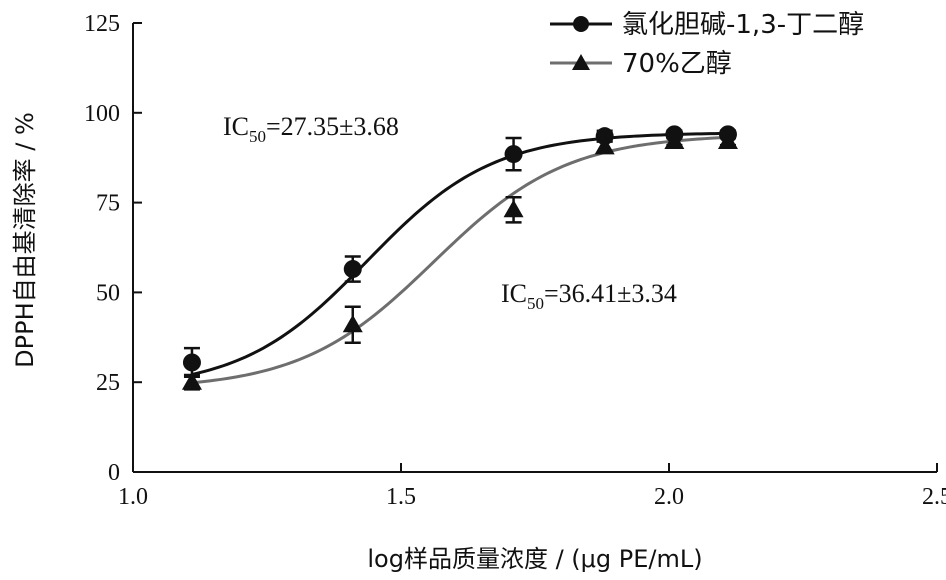  I want to click on ic50-annotation-series-1: IC50=27.35±3.68, so click(311, 129).